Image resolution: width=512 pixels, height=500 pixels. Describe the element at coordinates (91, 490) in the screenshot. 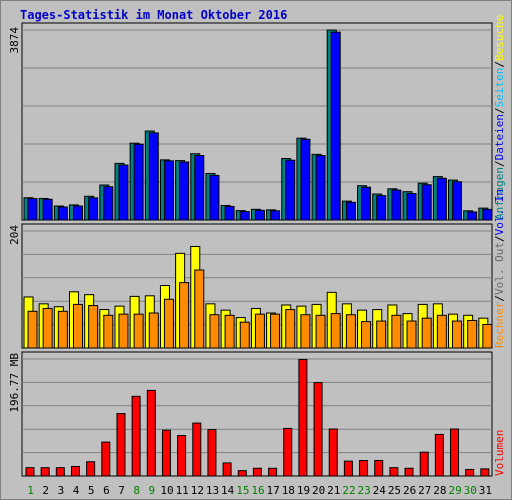

I see `x-tick-label: 5` at that location.